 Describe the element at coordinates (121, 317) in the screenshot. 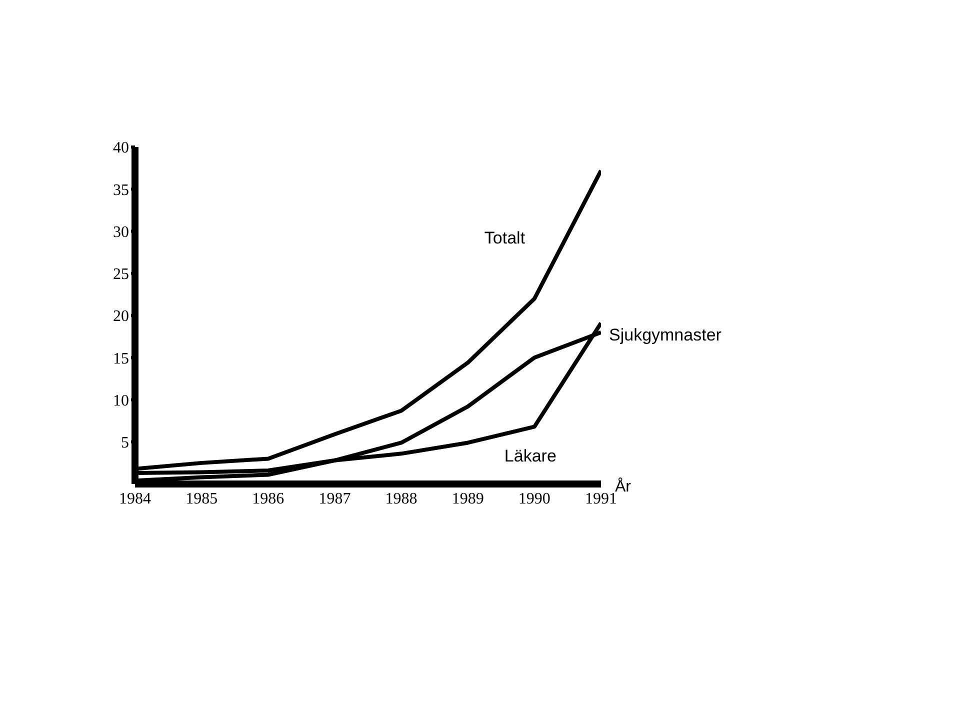

I see `y-tick-label: 20` at that location.